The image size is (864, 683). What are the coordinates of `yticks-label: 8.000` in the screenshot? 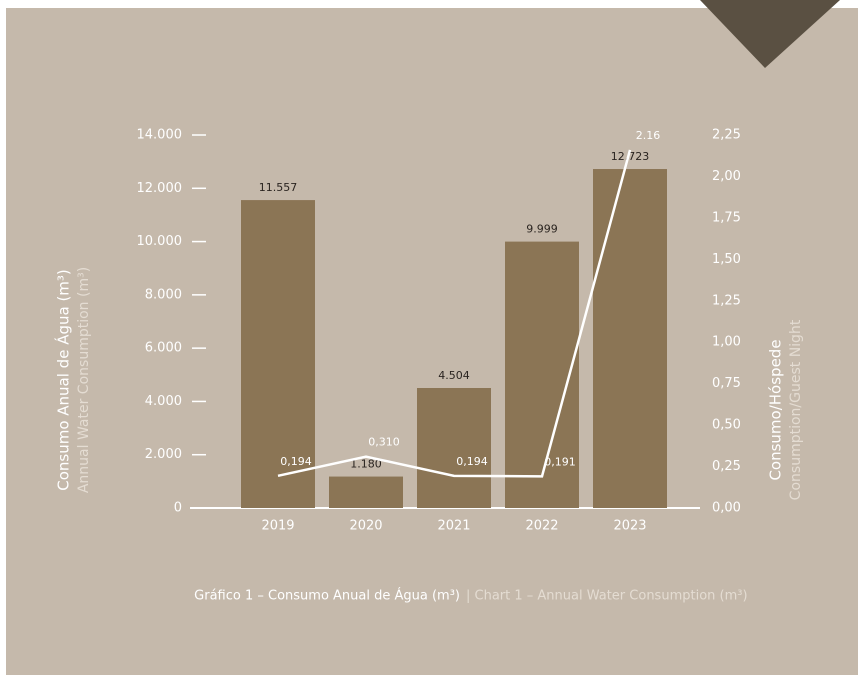 It's located at (163, 294).